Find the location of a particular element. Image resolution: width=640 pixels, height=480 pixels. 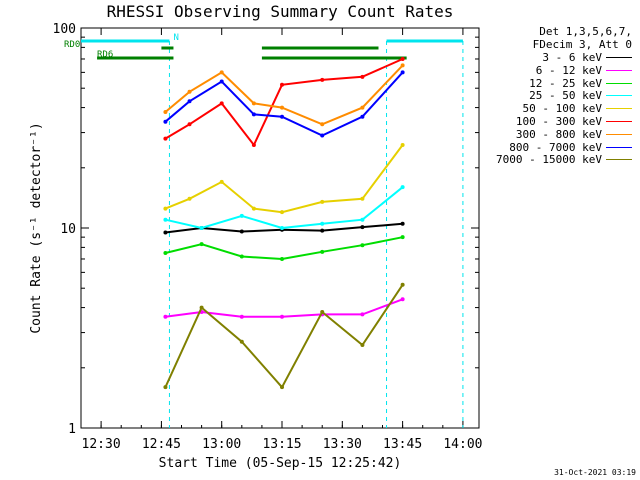

legend-entry: 100 - 300 keV is located at coordinates (574, 121).